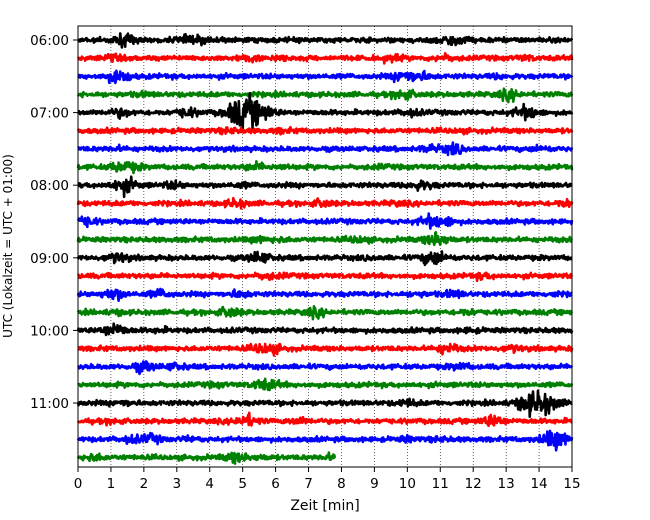 The height and width of the screenshot is (520, 650). I want to click on x-tick-label: 8, so click(341, 484).